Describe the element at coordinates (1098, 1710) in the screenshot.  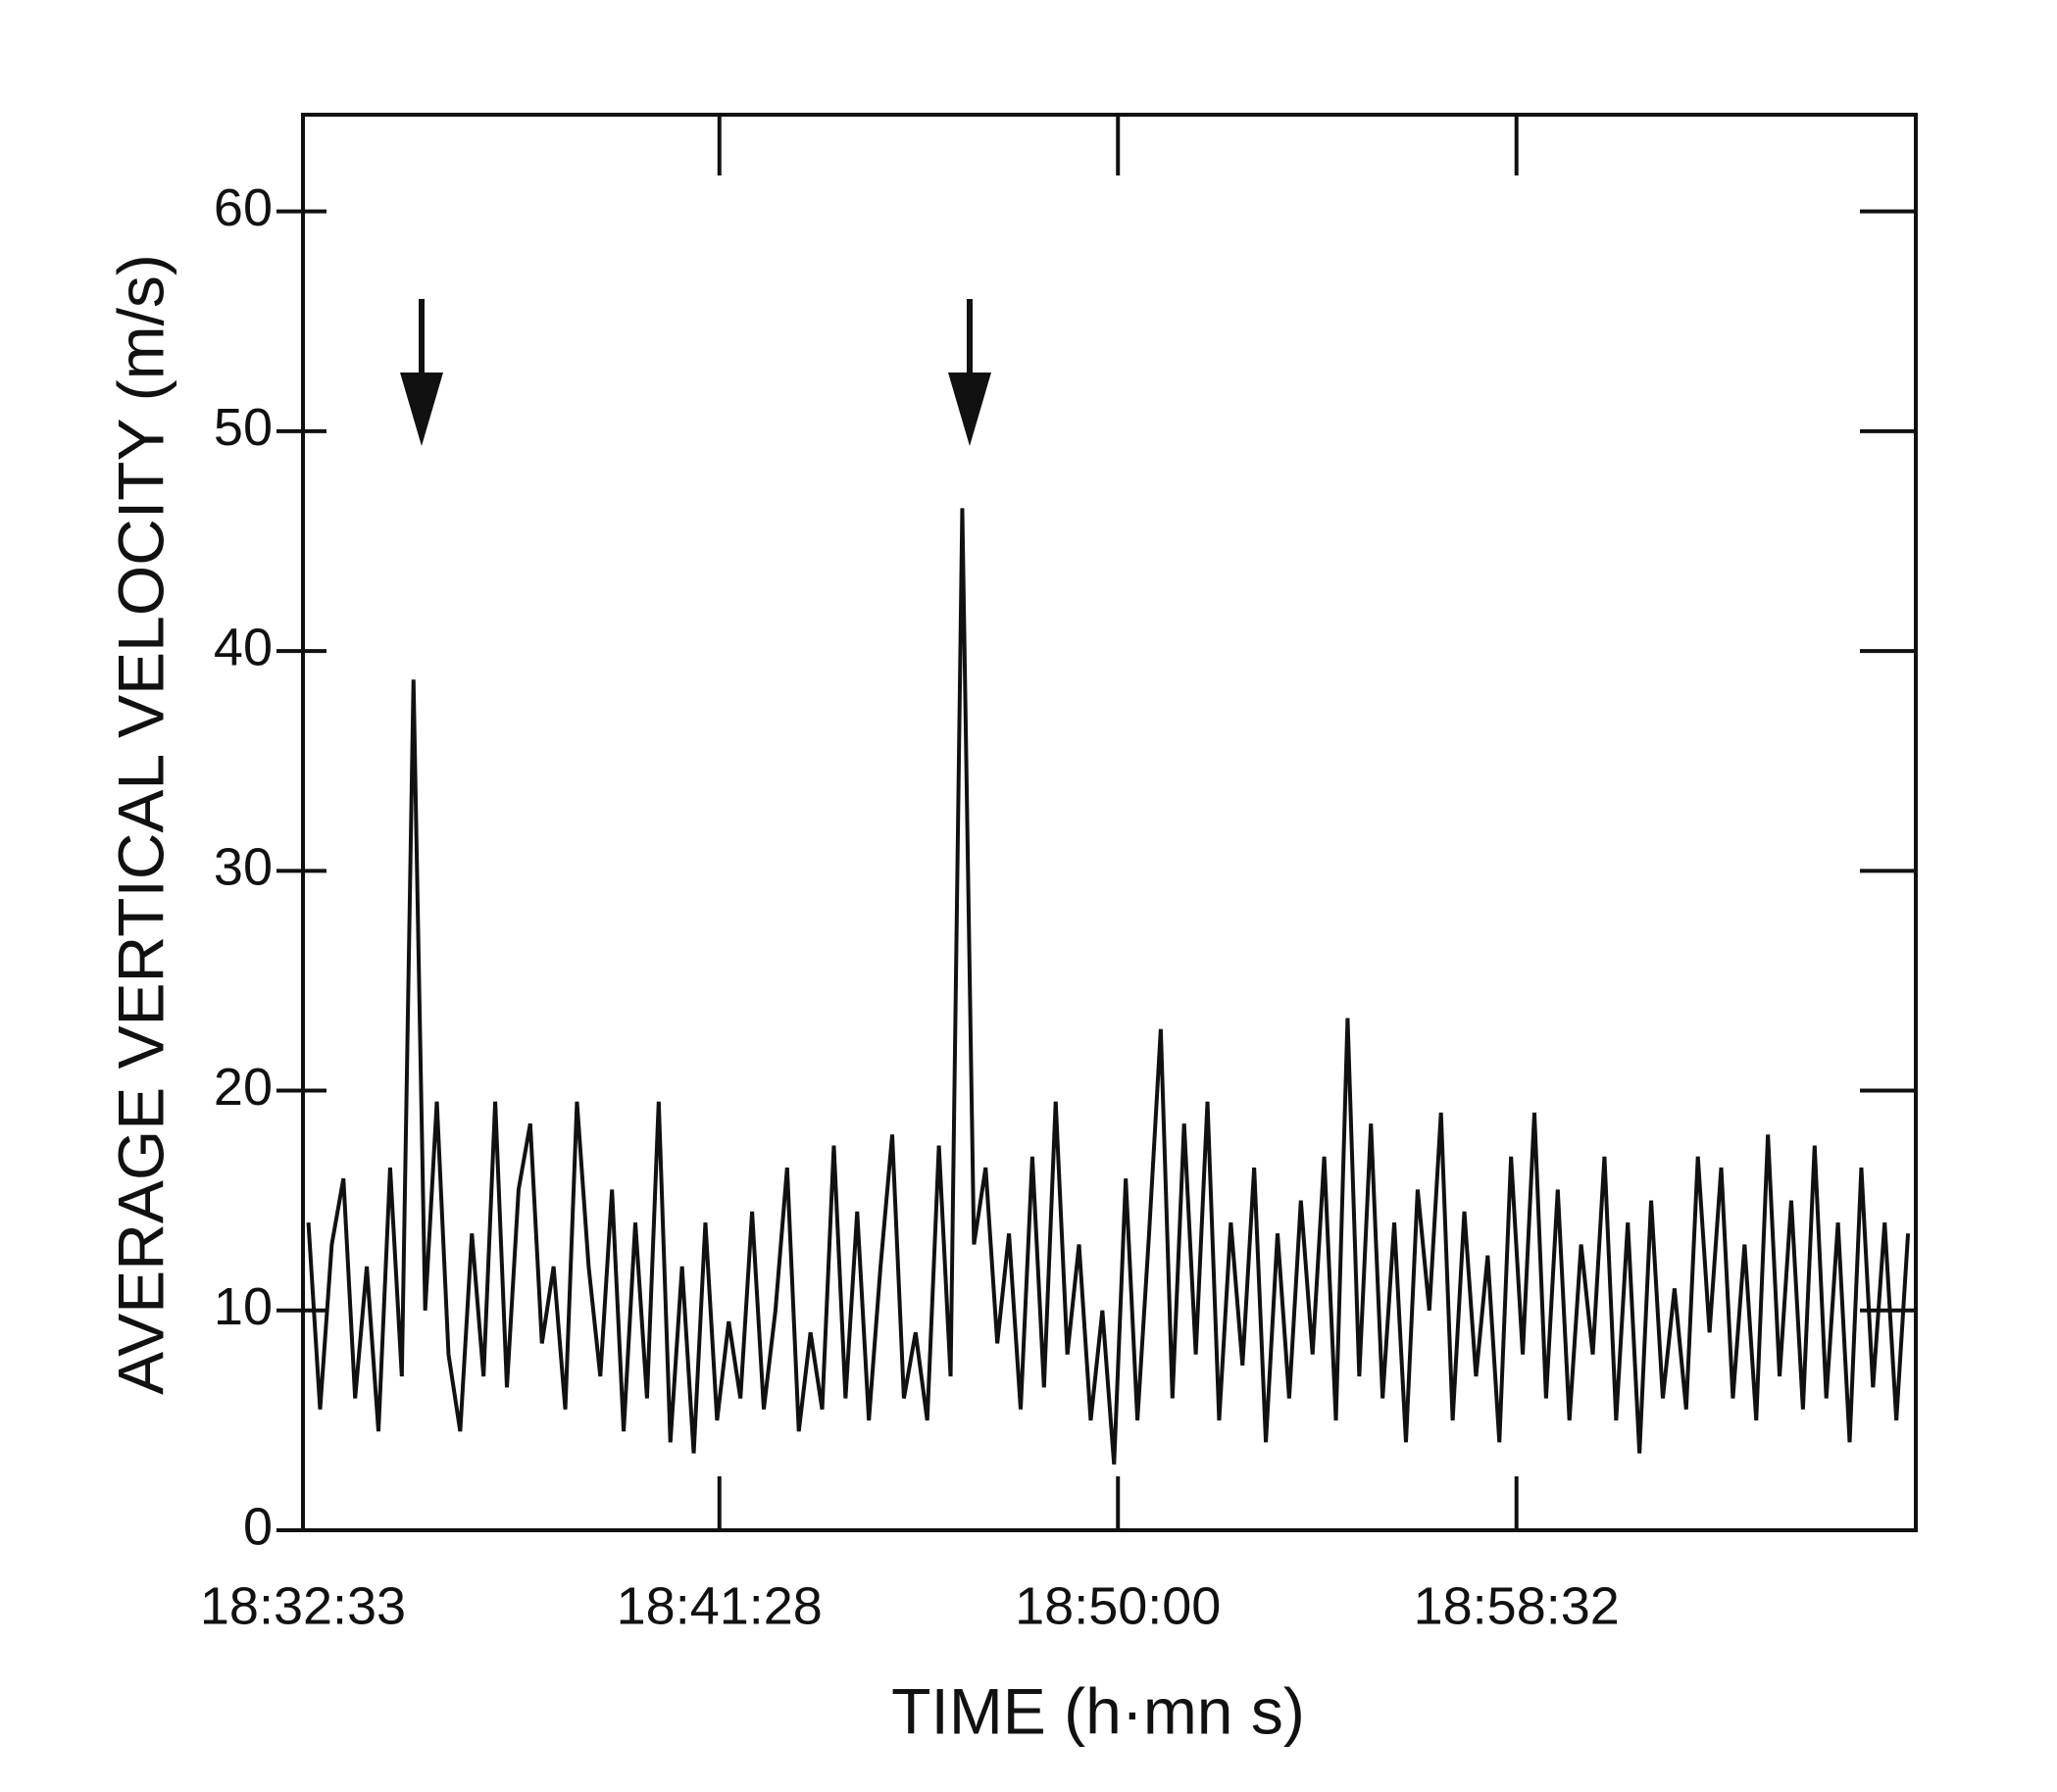
I see `x-axis-title: TIME (h·mn s)` at that location.